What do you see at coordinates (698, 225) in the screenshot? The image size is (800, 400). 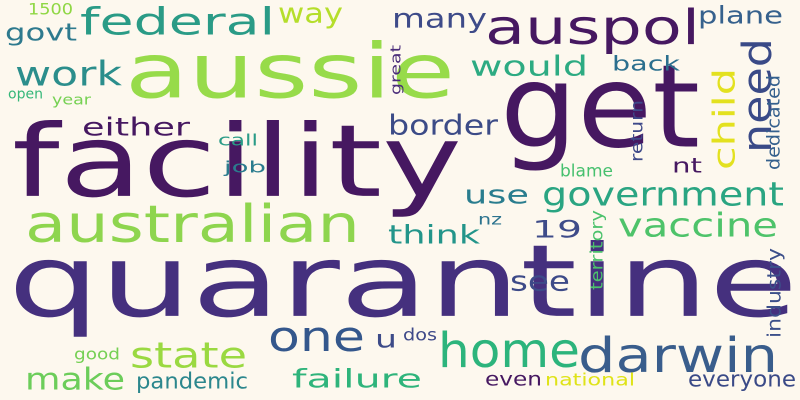 I see `word-vaccine: vaccine` at bounding box center [698, 225].